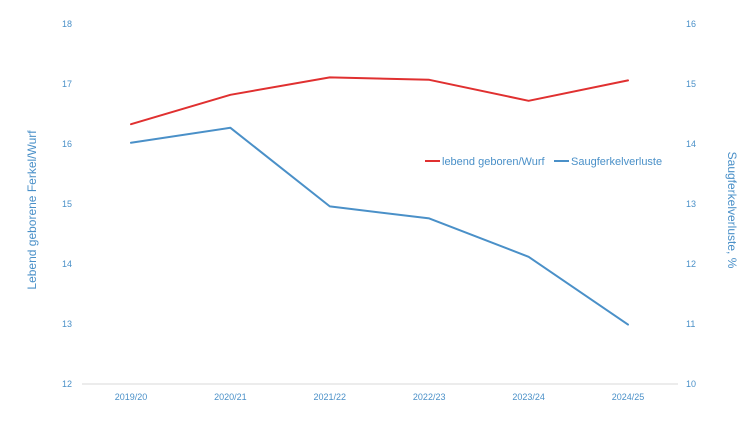  What do you see at coordinates (616, 162) in the screenshot?
I see `legend-label-saugferkel: Saugferkelverluste` at bounding box center [616, 162].